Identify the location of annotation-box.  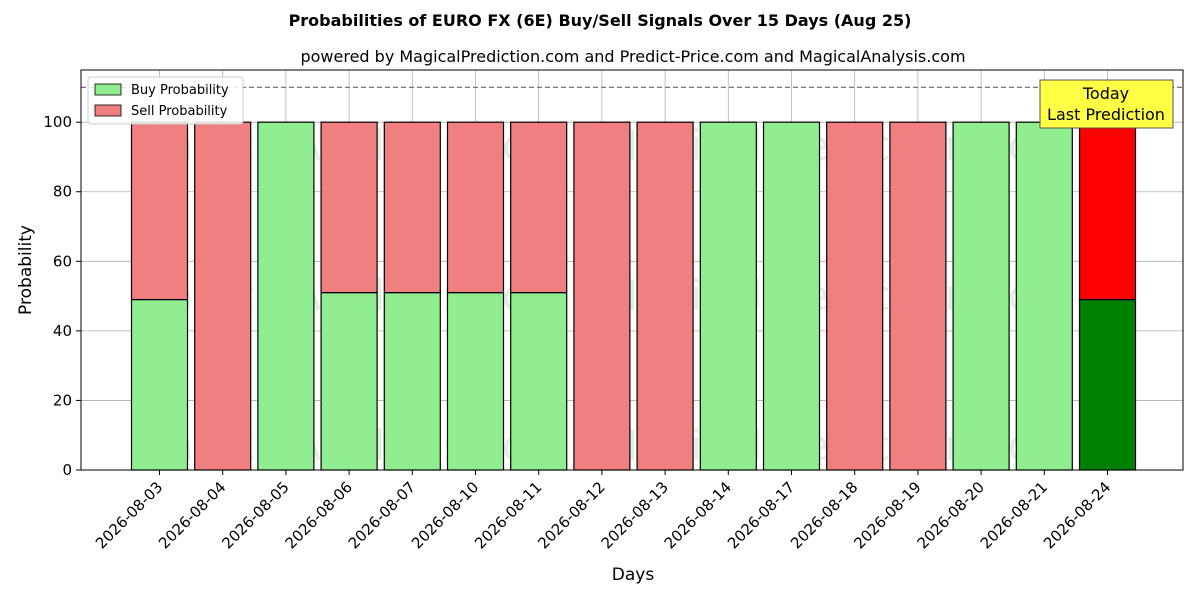
(1106, 104).